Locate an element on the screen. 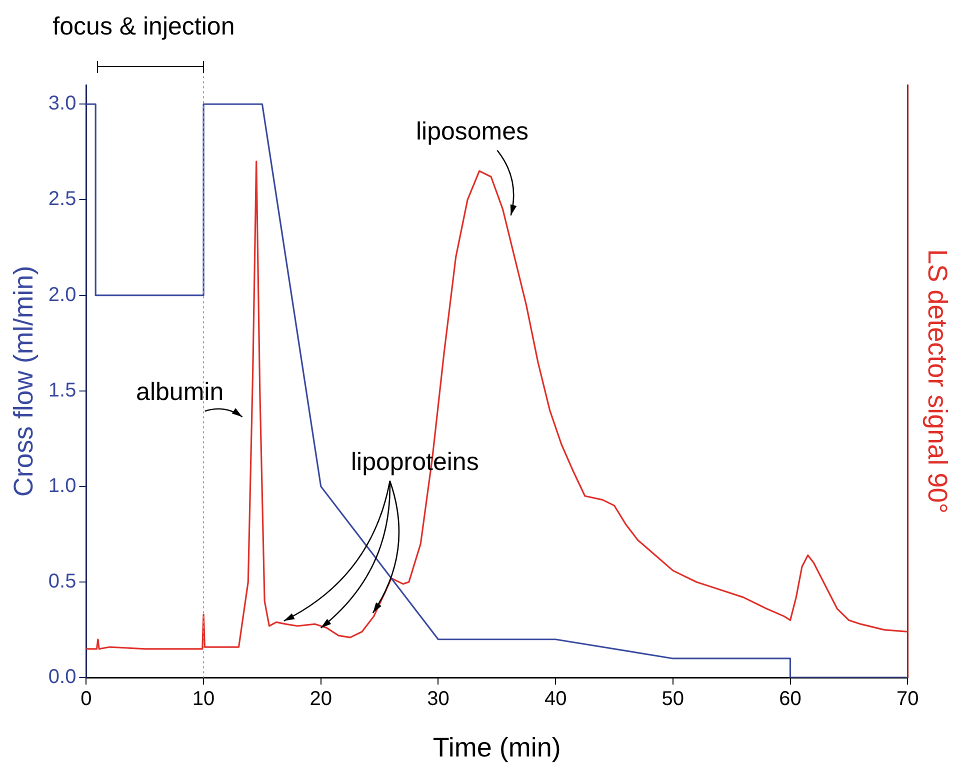  annotation: liposomes is located at coordinates (472, 131).